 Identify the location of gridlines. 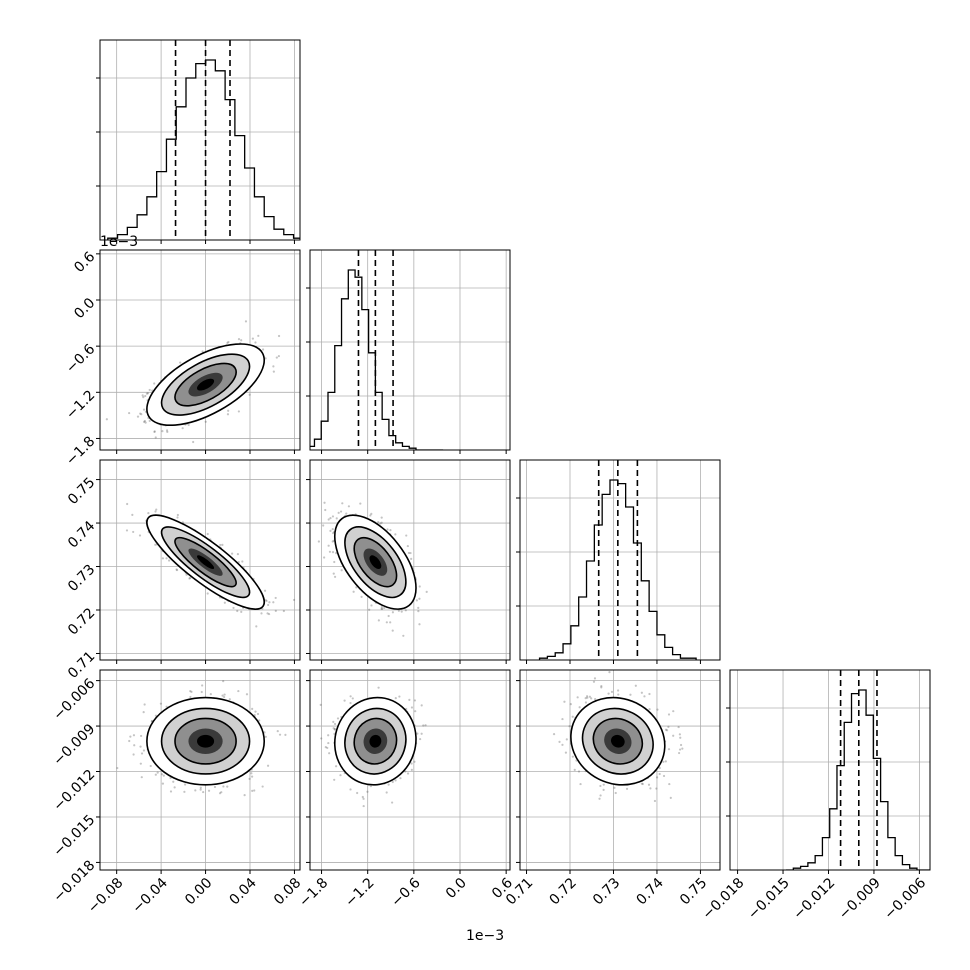
(200, 140).